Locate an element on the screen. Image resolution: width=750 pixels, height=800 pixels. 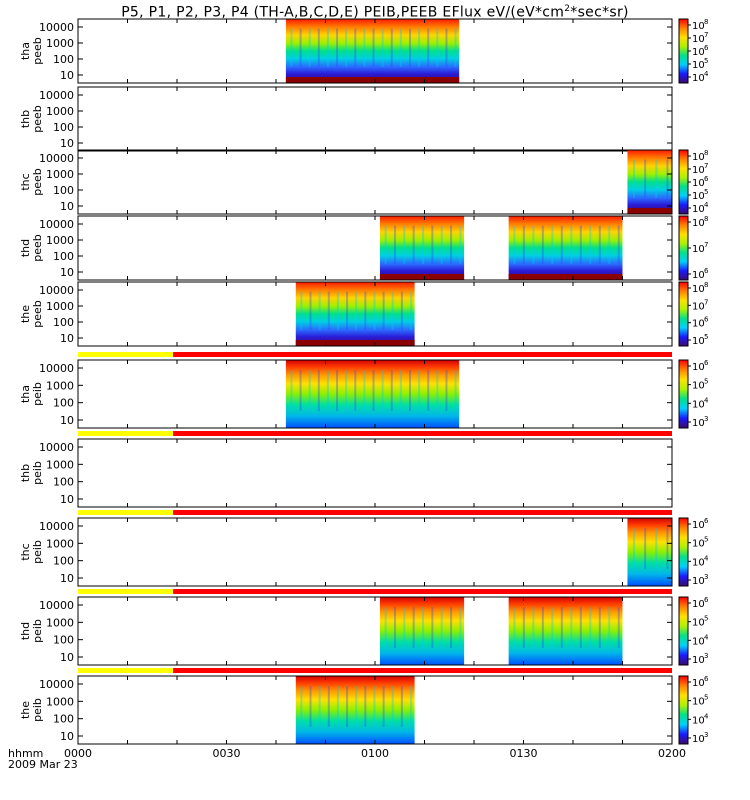
y-tick-label: 1000 is located at coordinates (60, 306).